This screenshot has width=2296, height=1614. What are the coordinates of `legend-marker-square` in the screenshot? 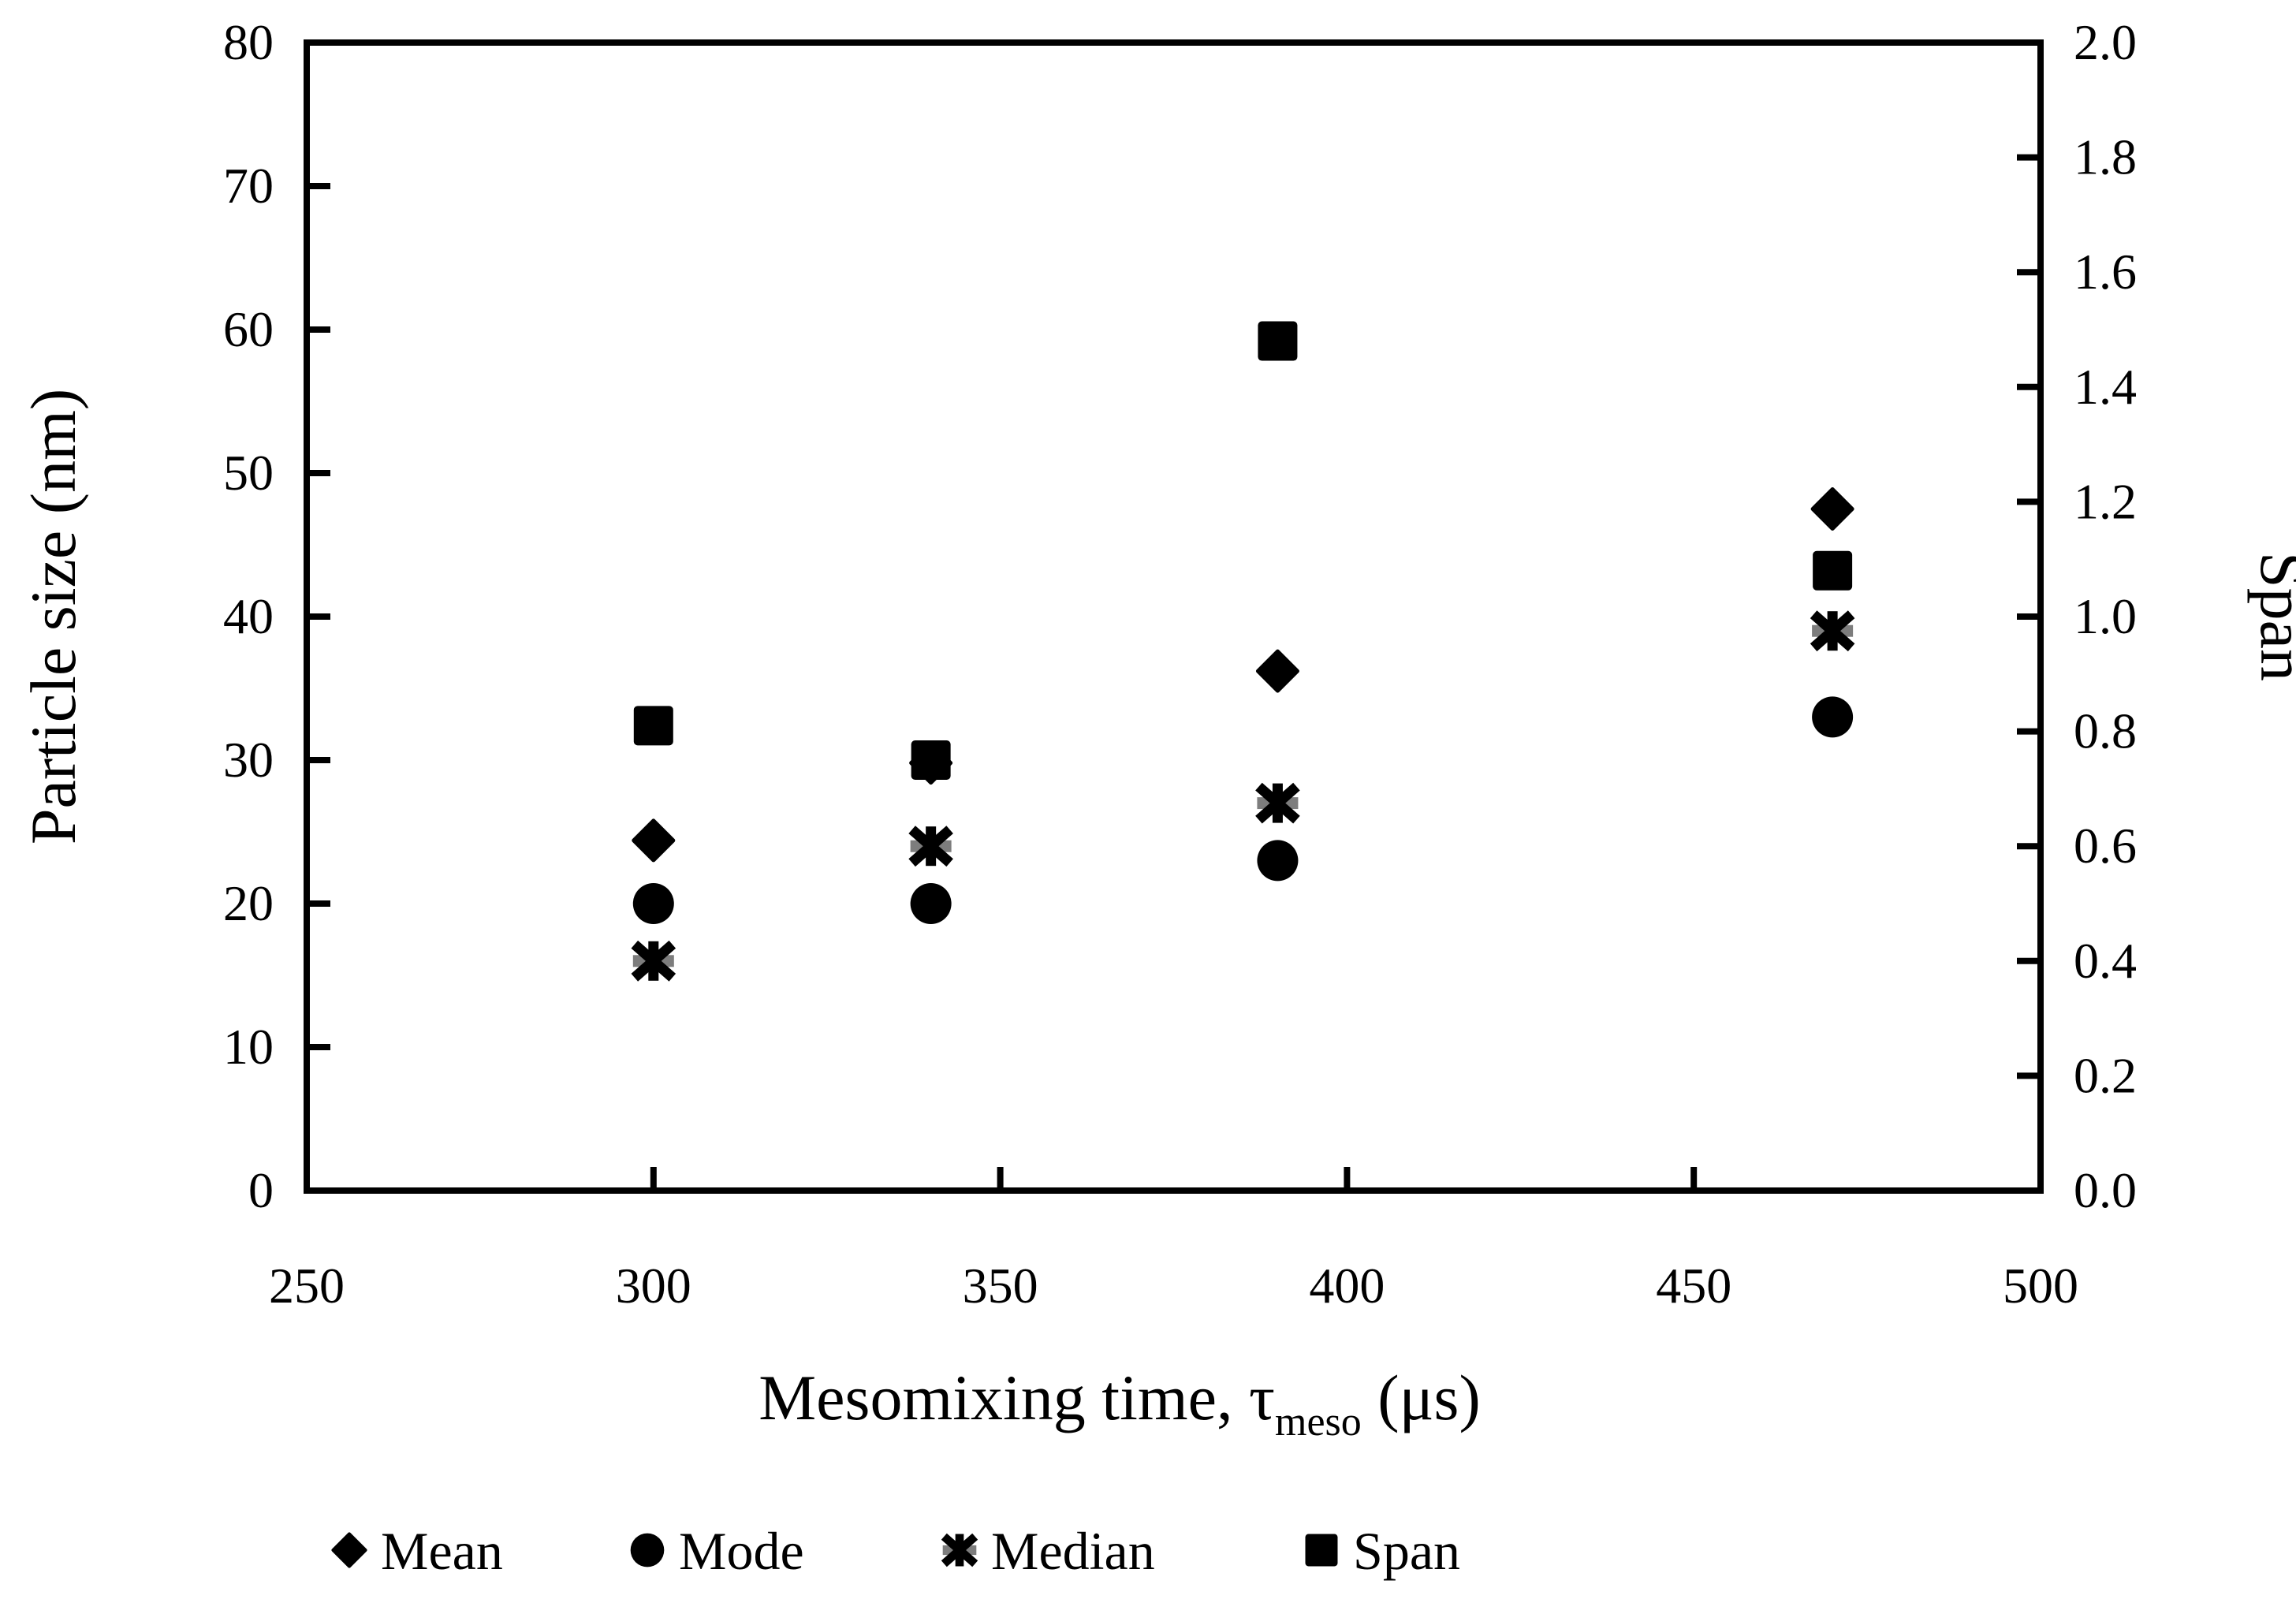 It's located at (1321, 1551).